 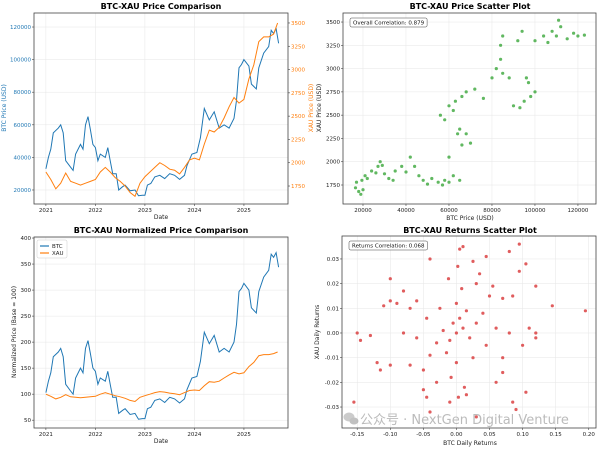 What do you see at coordinates (388, 245) in the screenshot?
I see `annotation-box` at bounding box center [388, 245].